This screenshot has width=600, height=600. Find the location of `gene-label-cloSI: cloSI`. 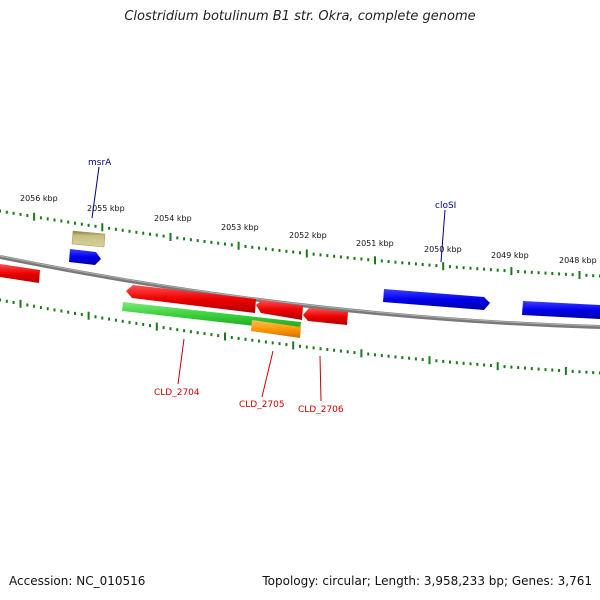

gene-label-cloSI: cloSI is located at coordinates (445, 206).